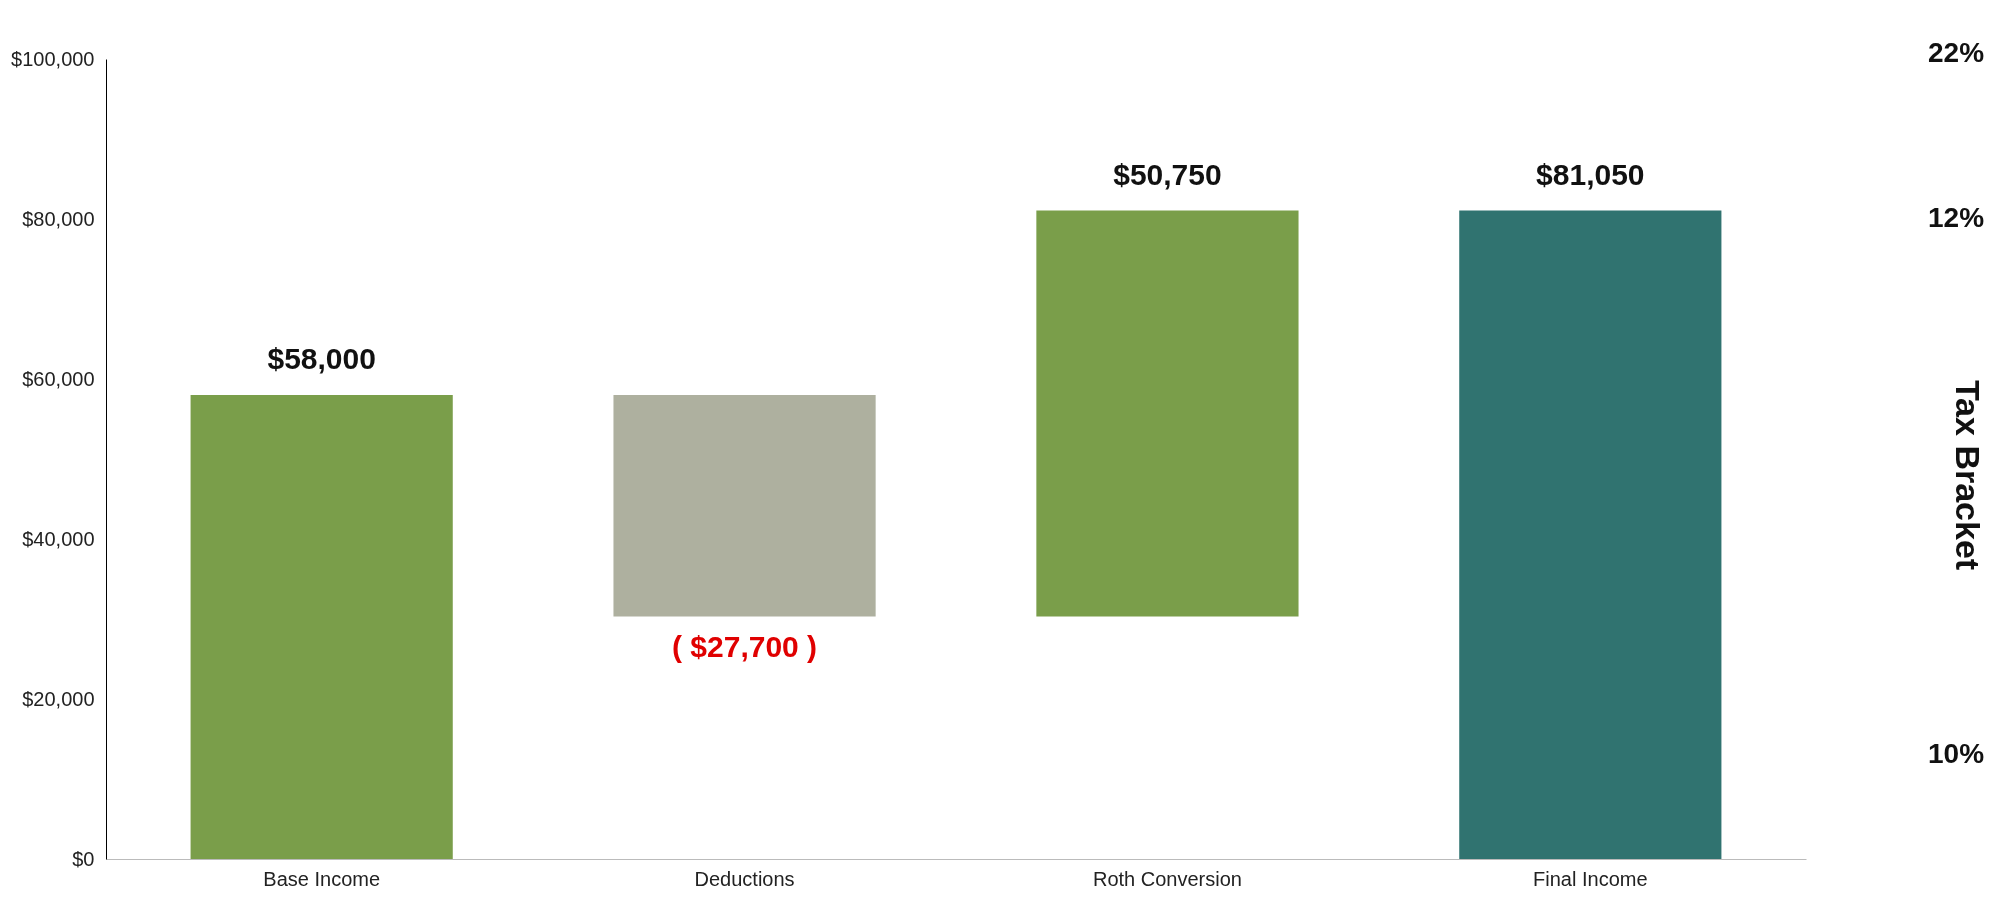 Image resolution: width=2011 pixels, height=901 pixels. What do you see at coordinates (1167, 174) in the screenshot?
I see `data-label: $50,750` at bounding box center [1167, 174].